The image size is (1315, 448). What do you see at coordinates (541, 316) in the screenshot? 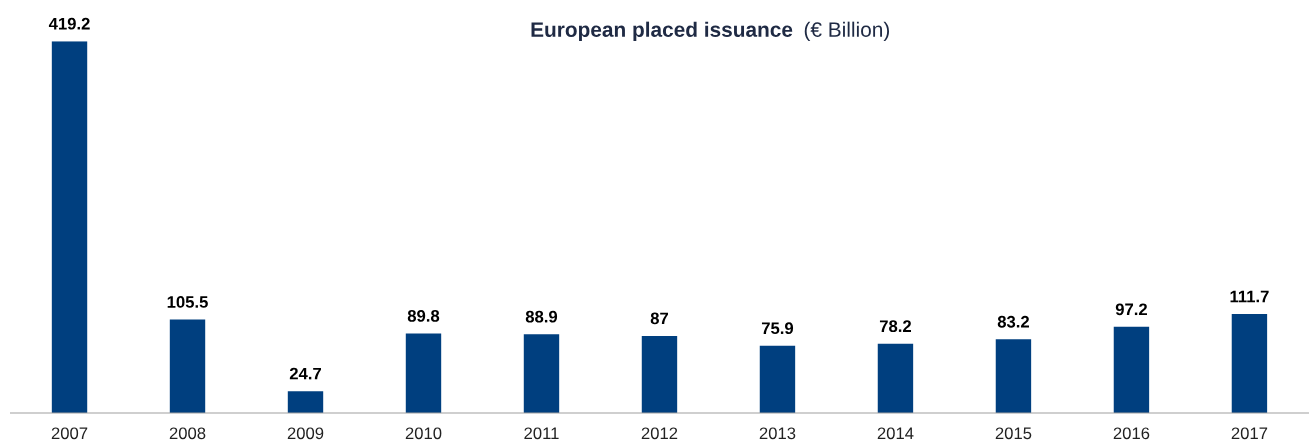
I see `data-label: 88.9` at bounding box center [541, 316].